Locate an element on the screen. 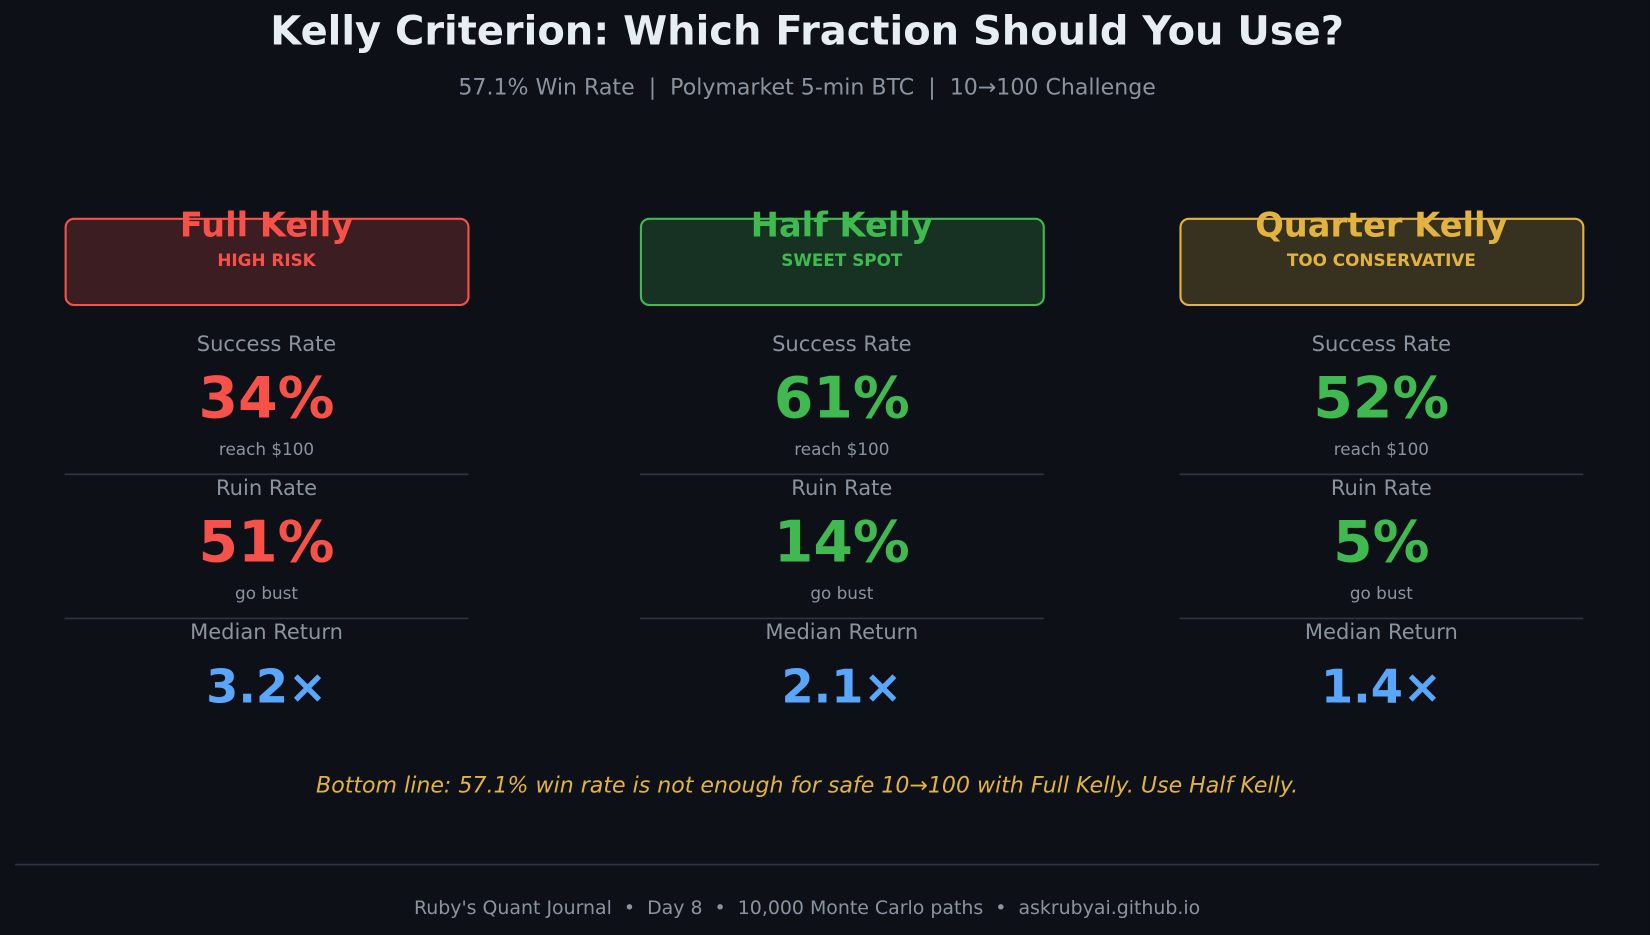 This screenshot has width=1650, height=935. metric-value: 52% is located at coordinates (1381, 398).